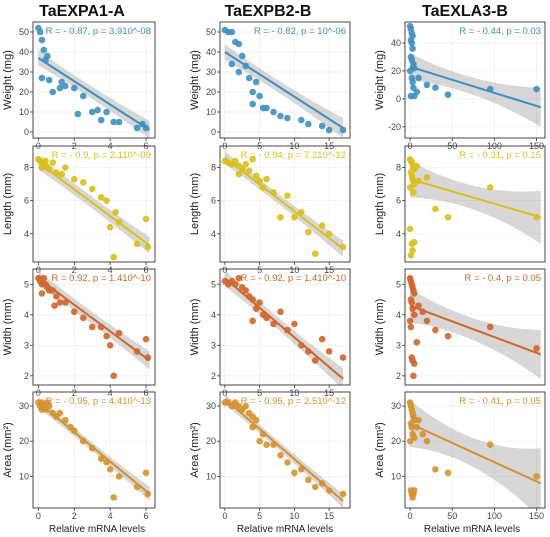 The height and width of the screenshot is (537, 550). I want to click on y-tick-label: 3, so click(398, 345).